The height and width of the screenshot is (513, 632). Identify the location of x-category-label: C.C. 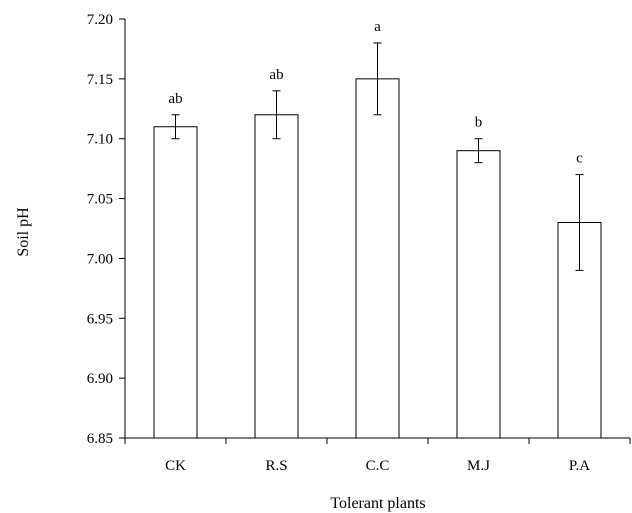
(378, 466).